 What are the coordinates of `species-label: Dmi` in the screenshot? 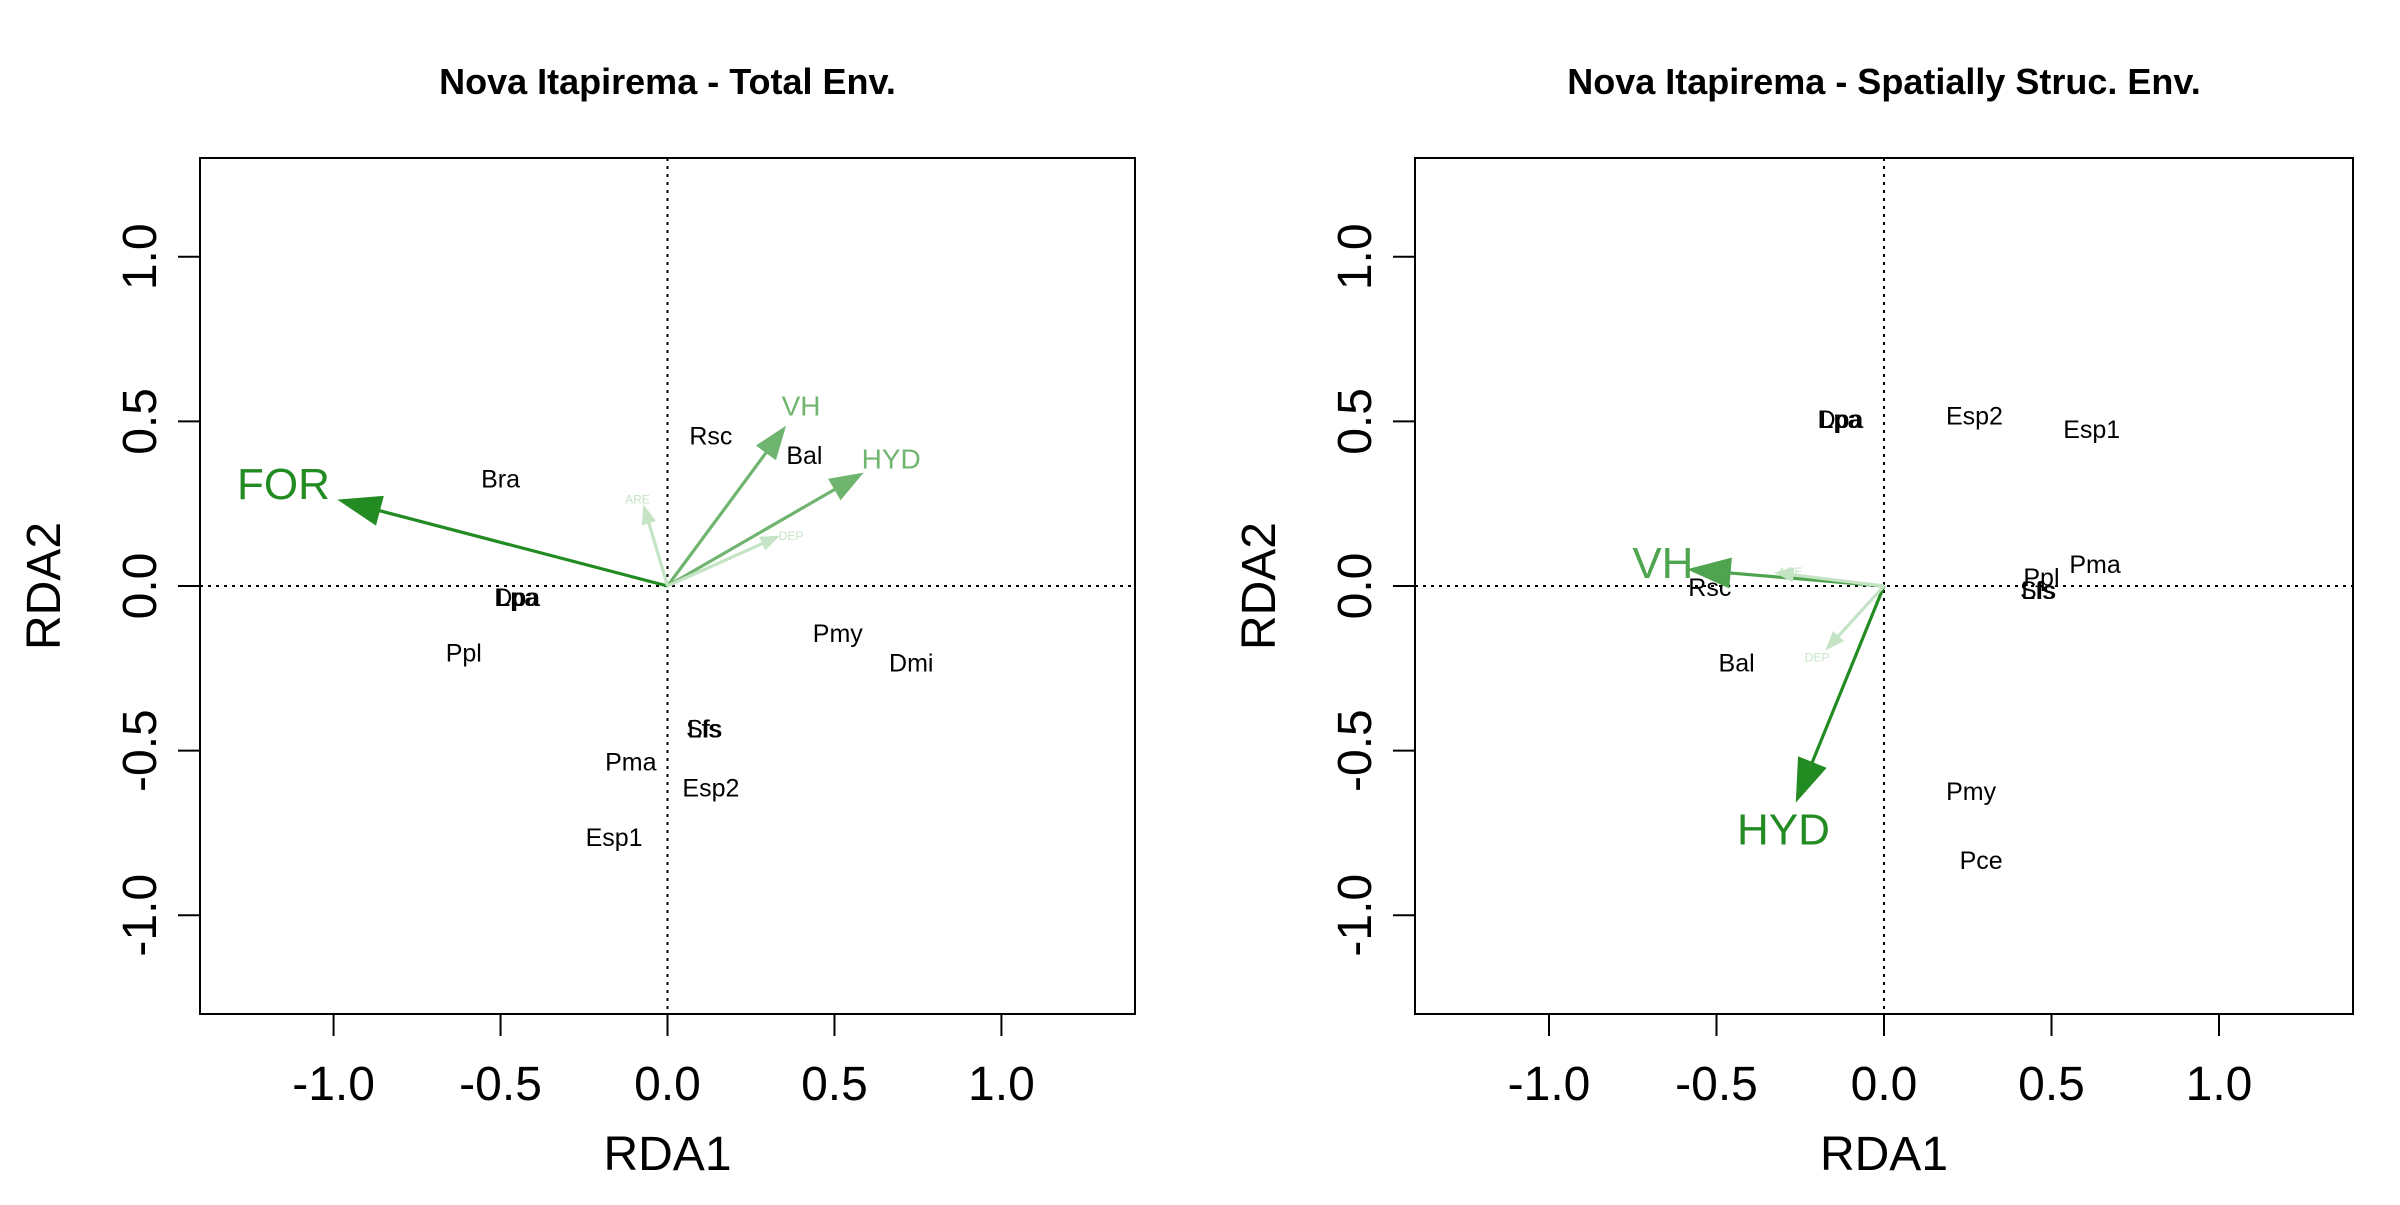 It's located at (911, 664).